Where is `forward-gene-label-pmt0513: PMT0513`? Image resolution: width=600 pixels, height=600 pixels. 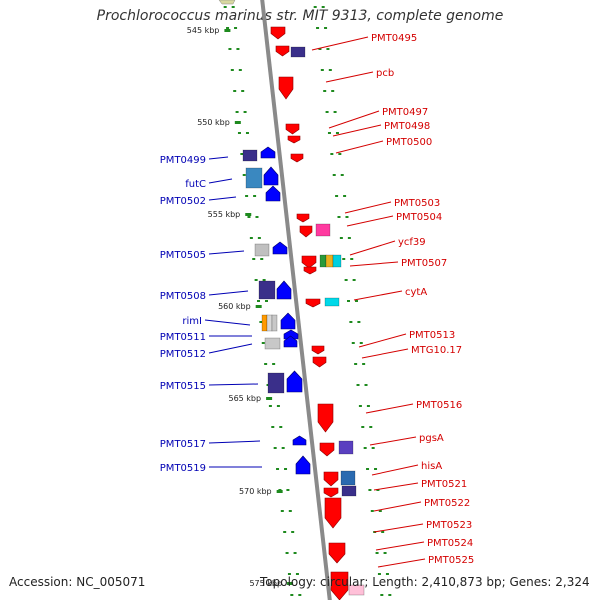 forward-gene-label-pmt0513: PMT0513 is located at coordinates (432, 335).